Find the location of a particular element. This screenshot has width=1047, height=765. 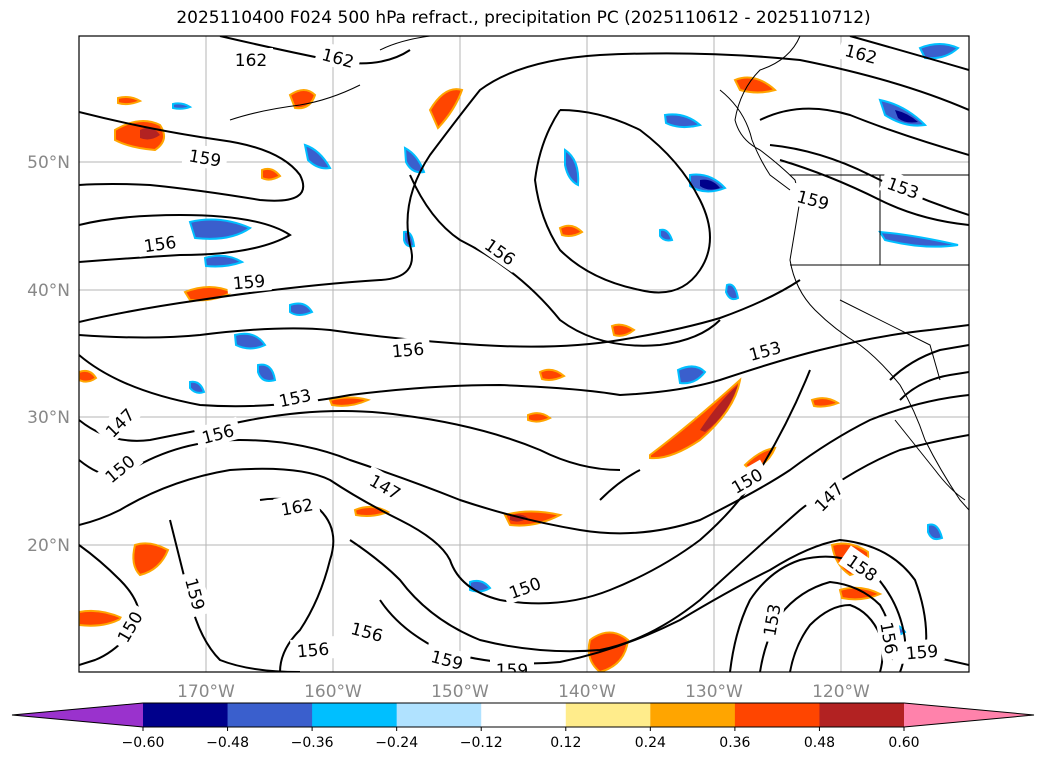

colorbar-extend-low is located at coordinates (77, 715).